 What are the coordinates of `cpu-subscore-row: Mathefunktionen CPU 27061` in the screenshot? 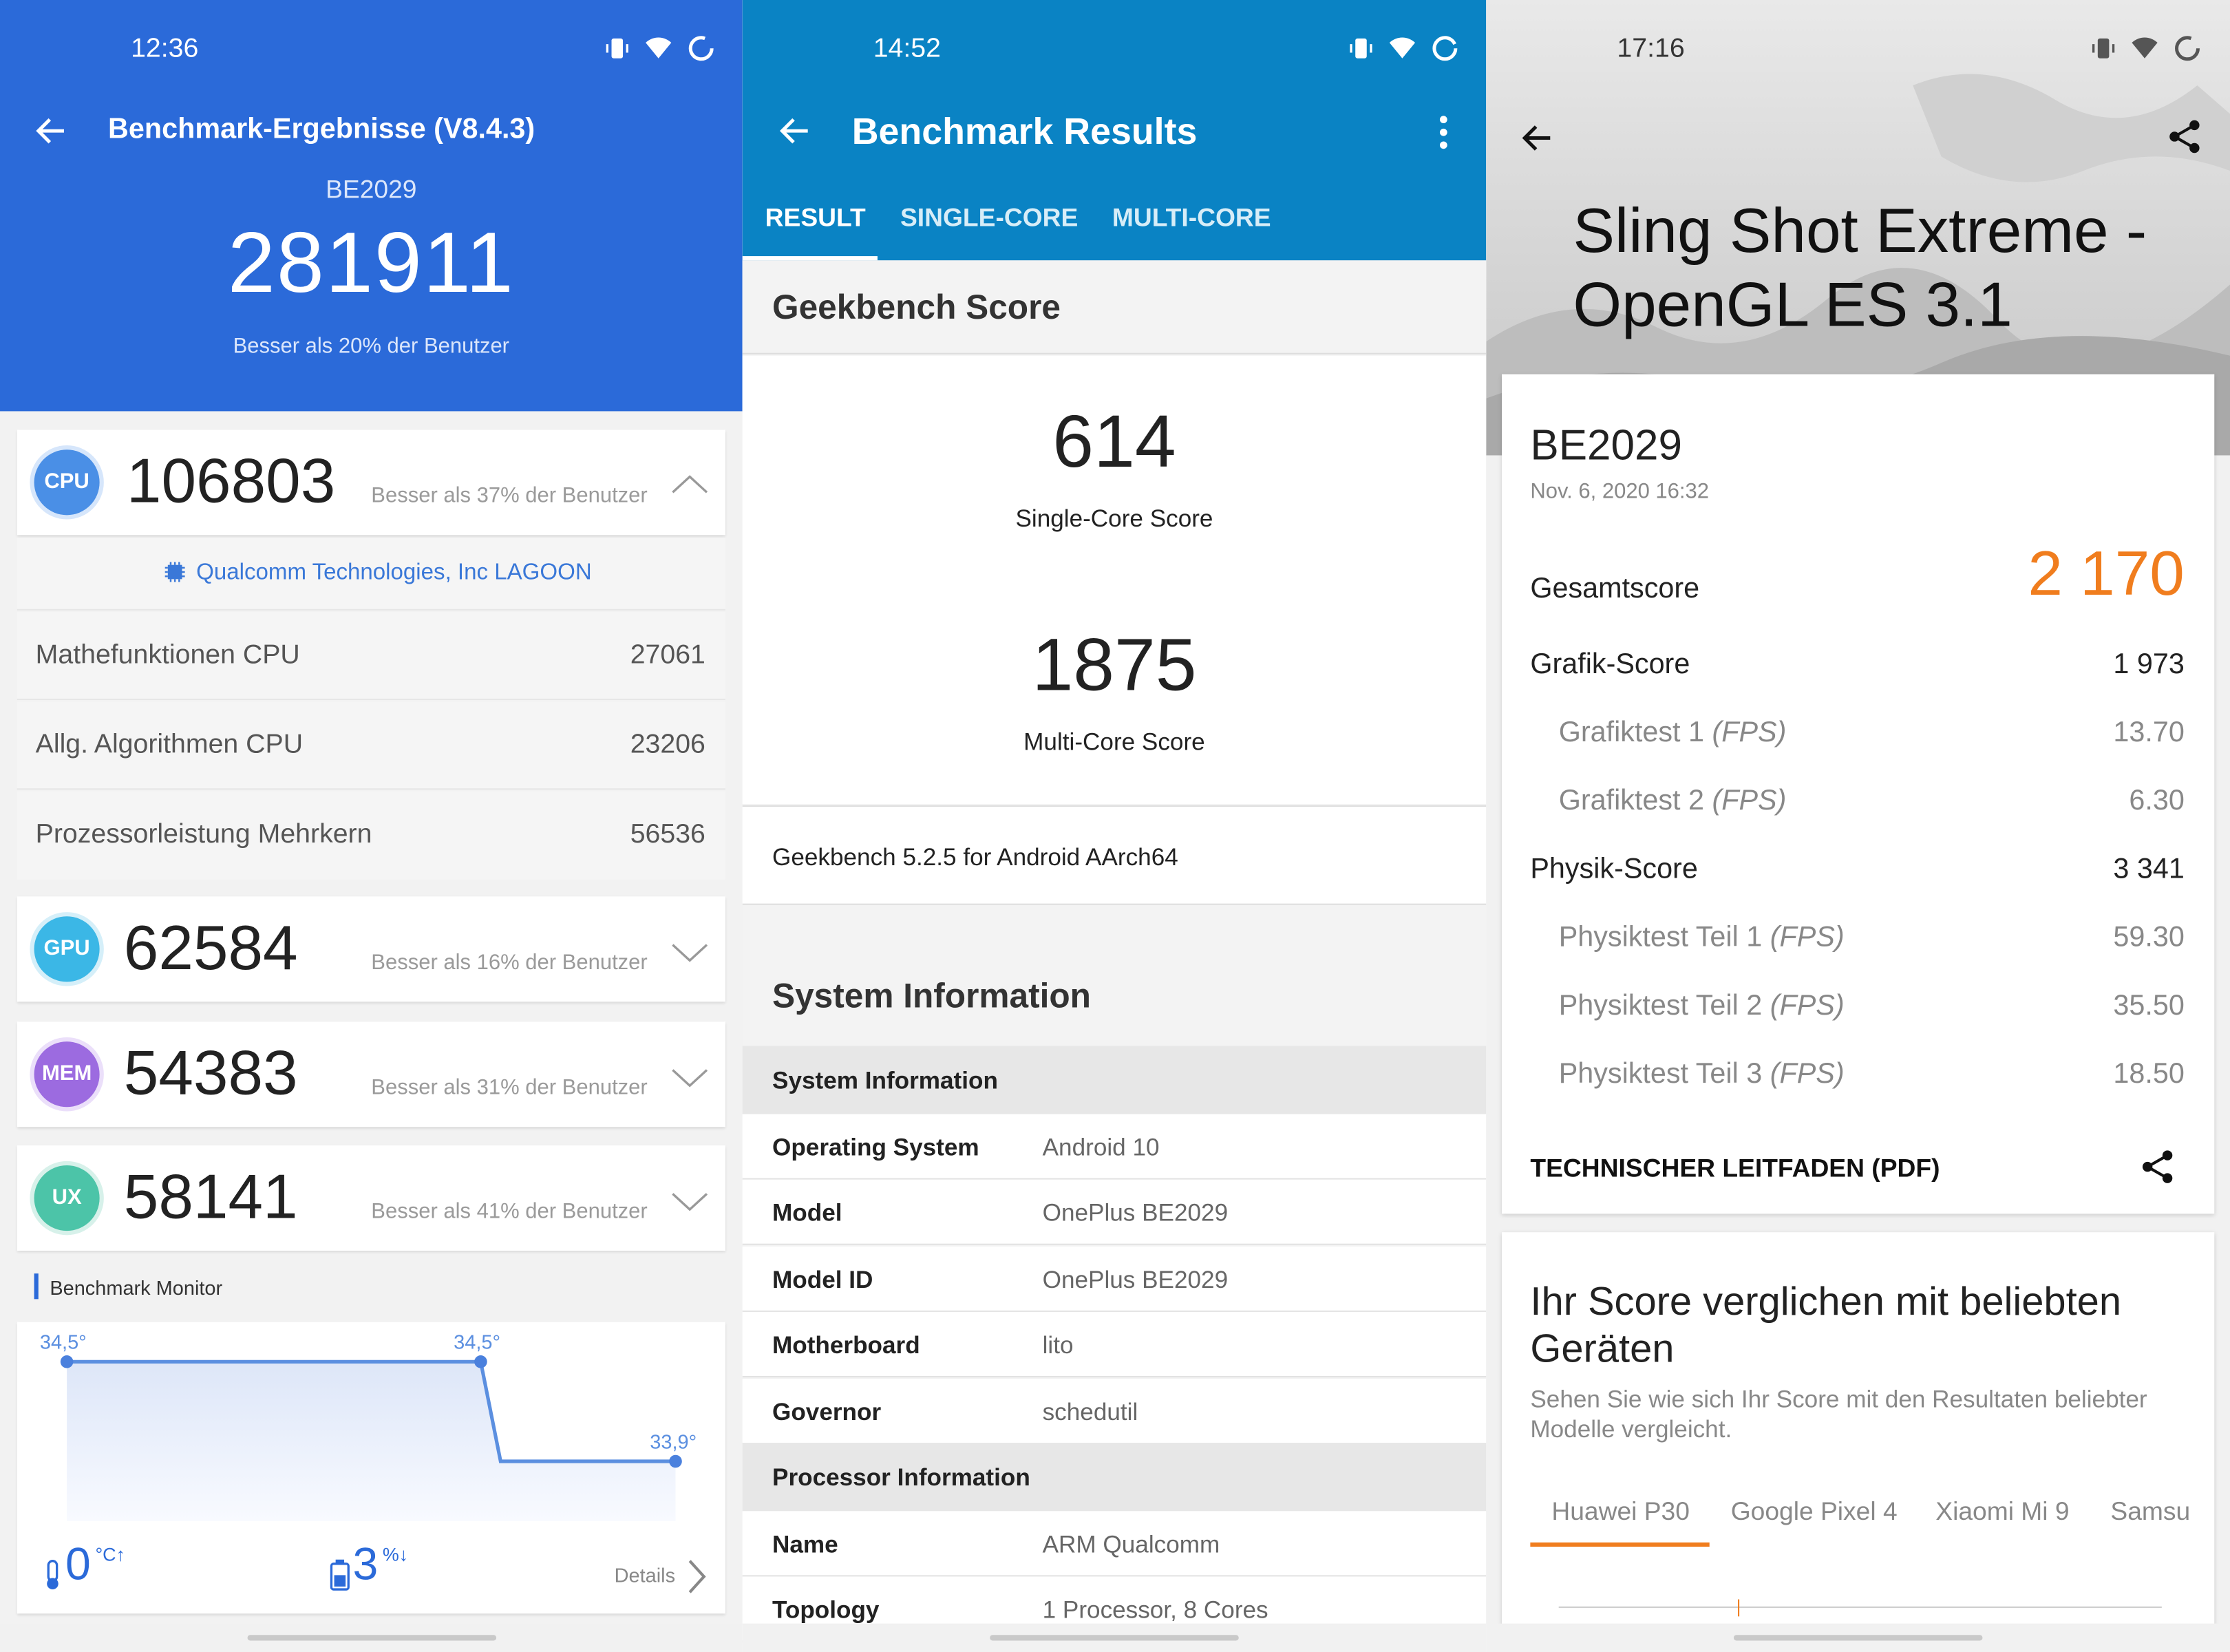 It's located at (371, 656).